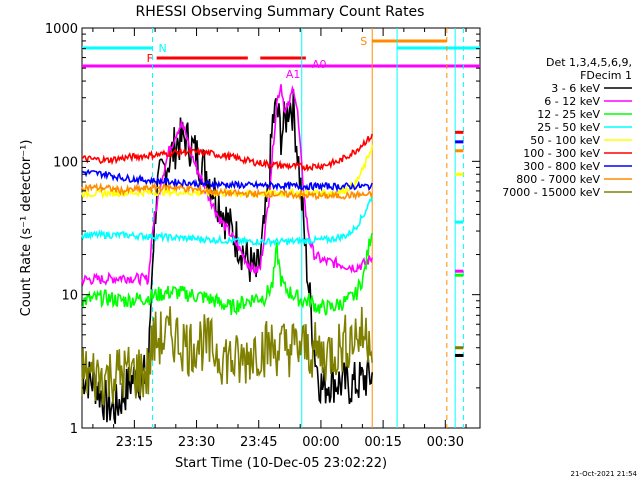 The width and height of the screenshot is (640, 480). Describe the element at coordinates (382, 442) in the screenshot. I see `x-tick-label: 00:15` at that location.